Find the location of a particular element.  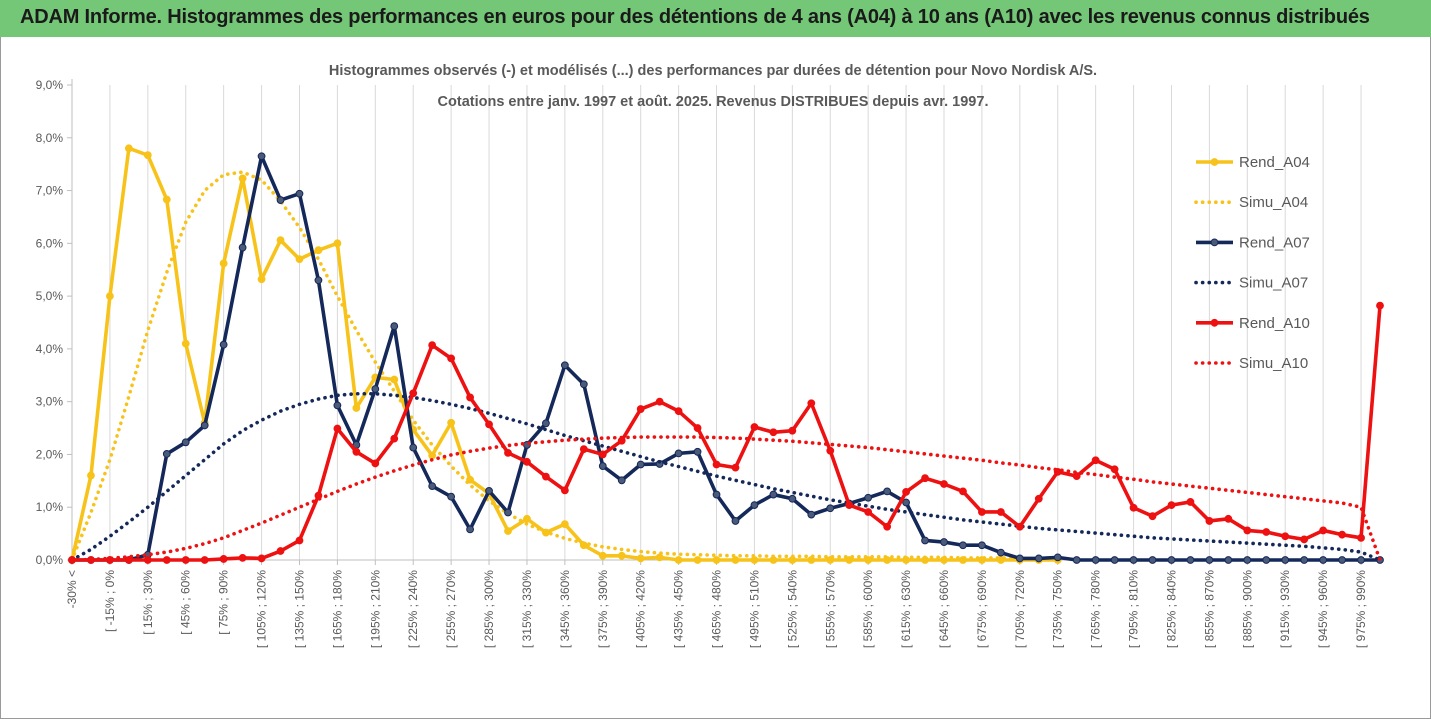

x-tick-label: [ 585% ; 600% is located at coordinates (868, 609).